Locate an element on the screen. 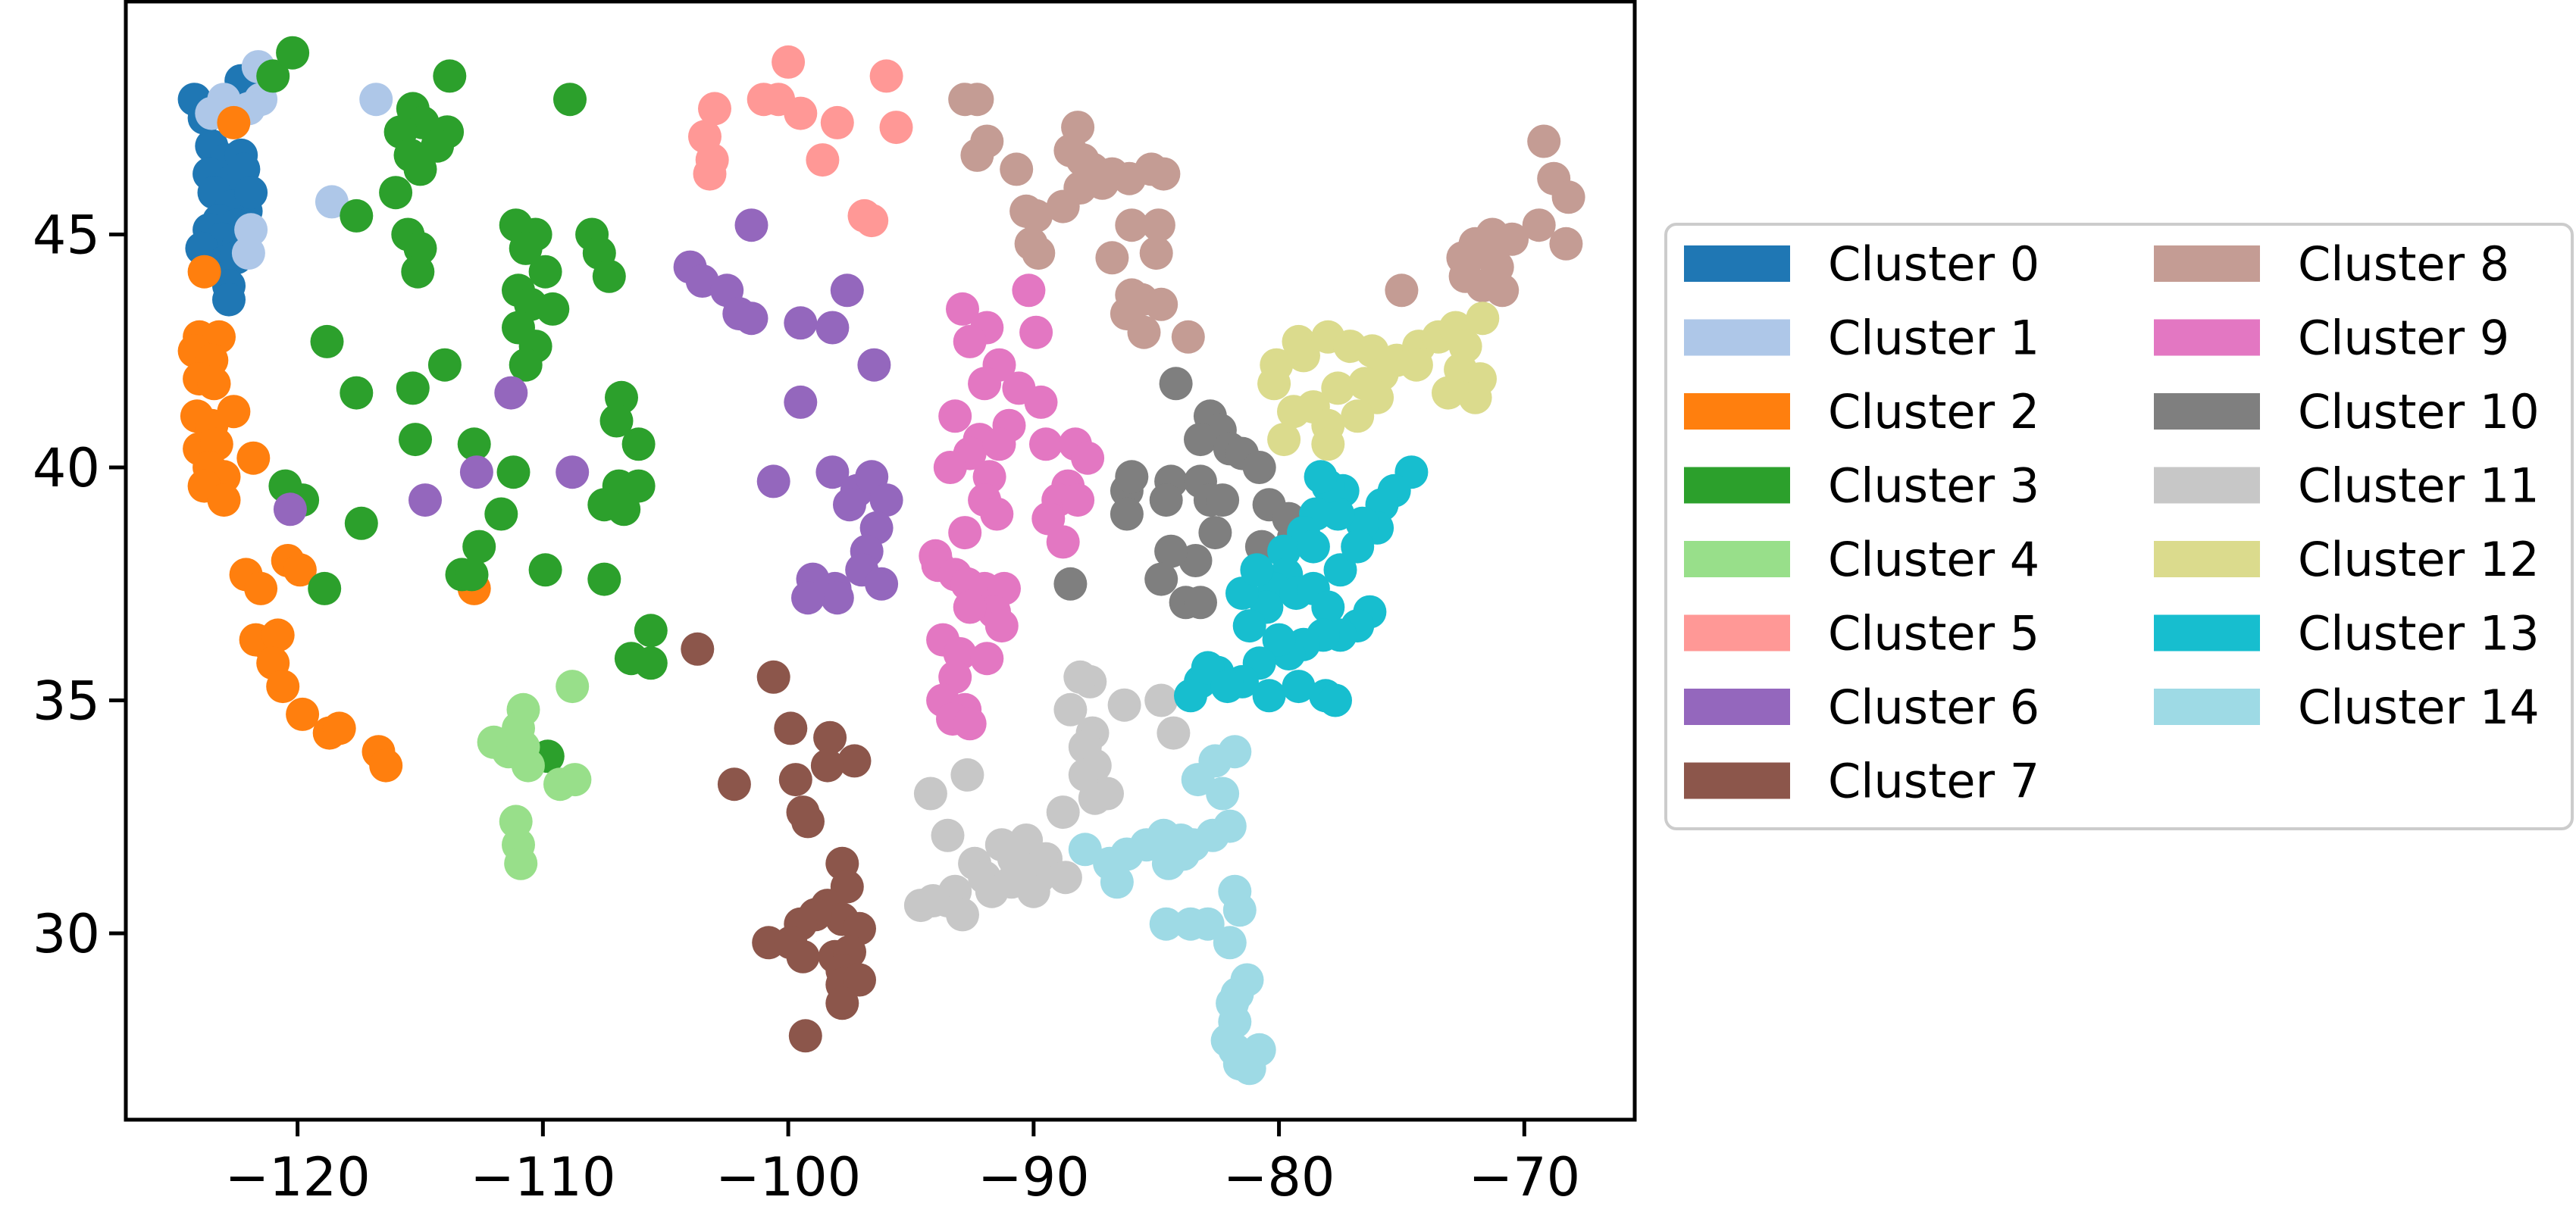 The image size is (2576, 1225). legend-label: Cluster 14 is located at coordinates (2419, 708).